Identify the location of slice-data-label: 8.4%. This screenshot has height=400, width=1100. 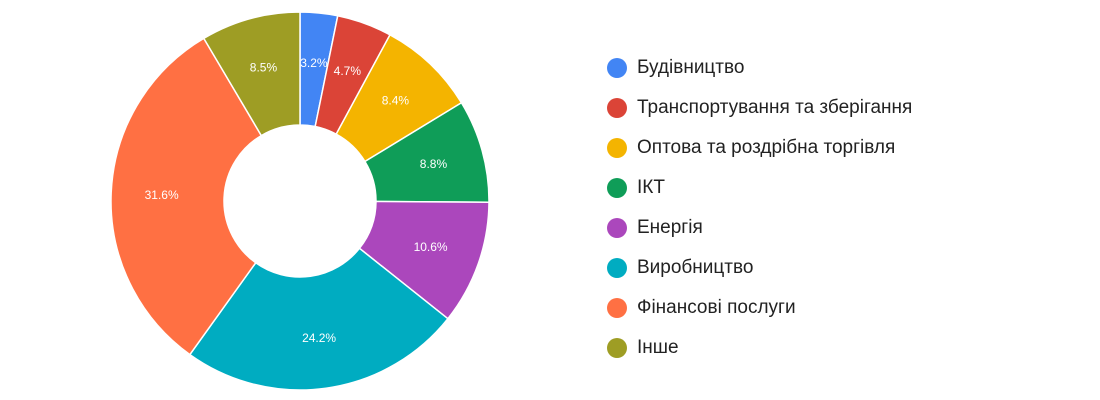
(396, 101).